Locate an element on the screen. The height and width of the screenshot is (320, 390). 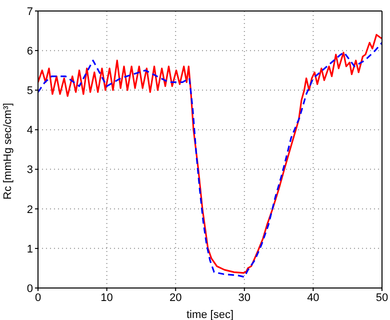
x-tick-label: 30 is located at coordinates (244, 298).